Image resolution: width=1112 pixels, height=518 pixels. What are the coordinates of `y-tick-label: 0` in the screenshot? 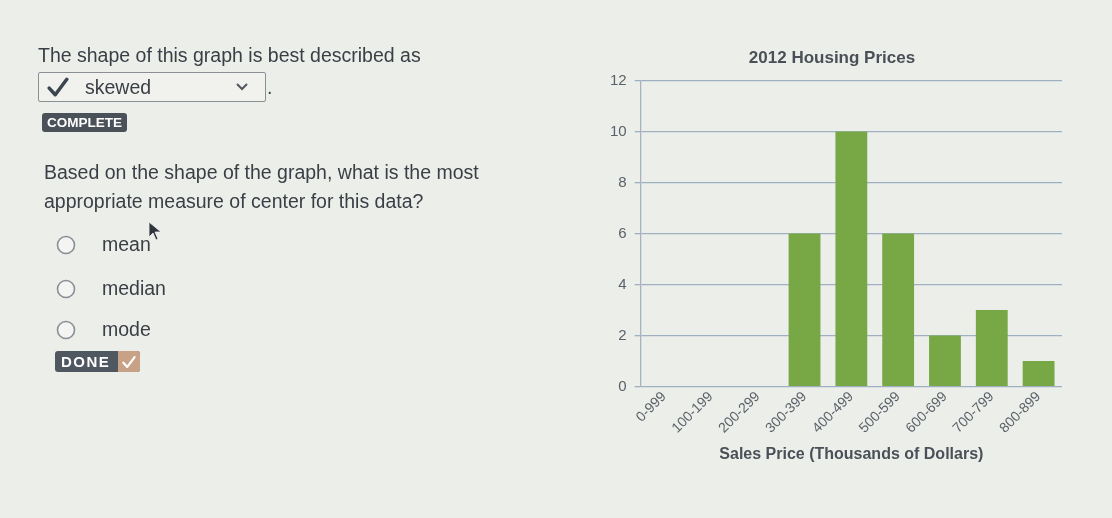 It's located at (622, 385).